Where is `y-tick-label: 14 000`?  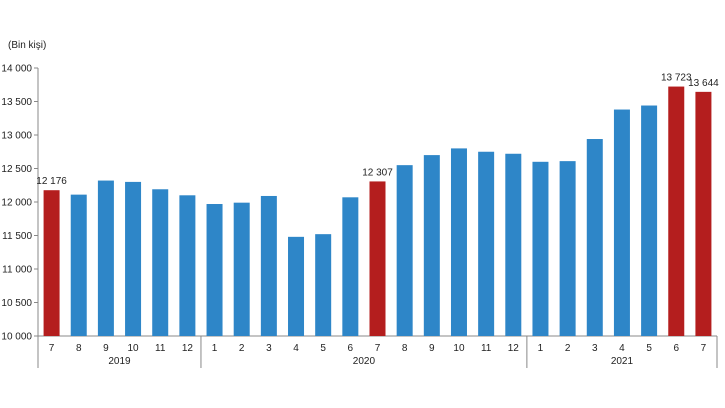
y-tick-label: 14 000 is located at coordinates (16, 69).